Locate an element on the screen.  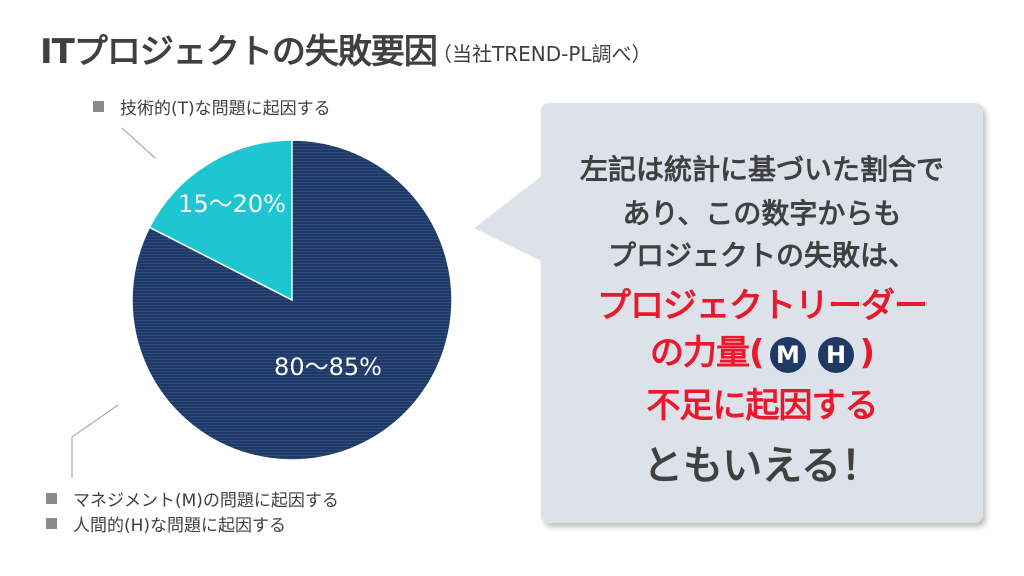
leader-line-technical is located at coordinates (138, 143).